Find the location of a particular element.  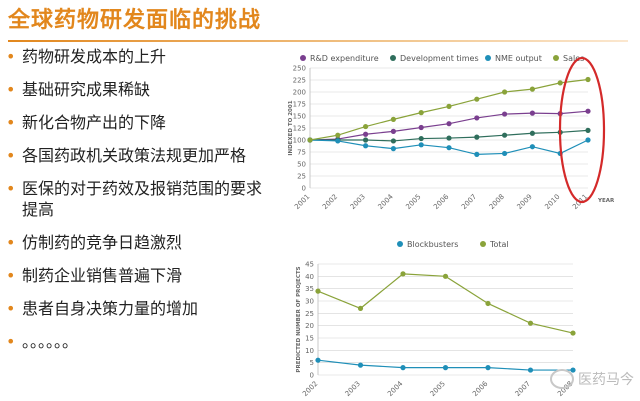

bullet-item: • 各国药政机关政策法规更加严格 is located at coordinates (141, 155).